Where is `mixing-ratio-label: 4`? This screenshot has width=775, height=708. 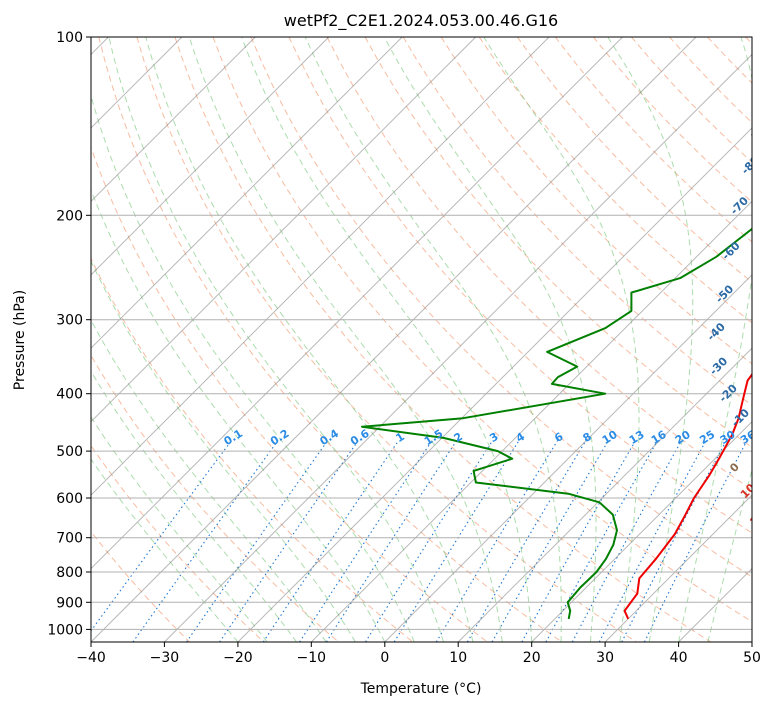
mixing-ratio-label: 4 is located at coordinates (521, 437).